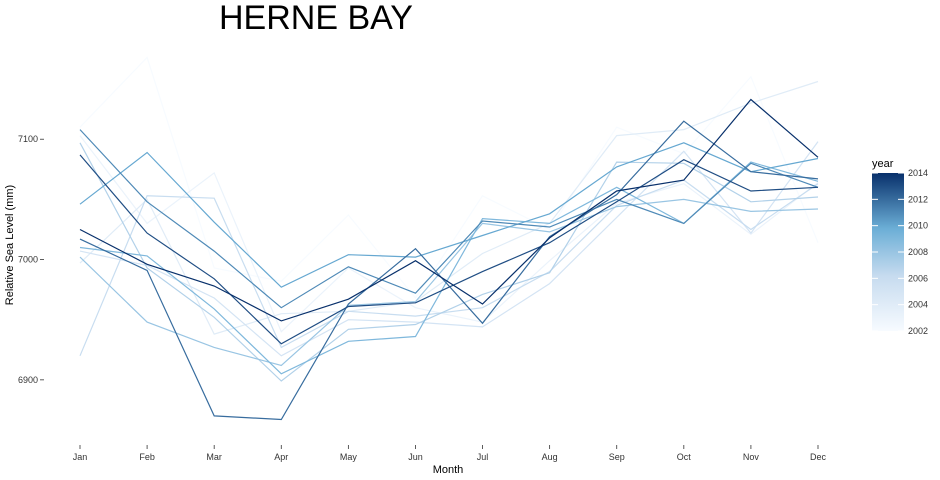 The height and width of the screenshot is (480, 940). What do you see at coordinates (918, 331) in the screenshot?
I see `legend-tick-label: 2002` at bounding box center [918, 331].